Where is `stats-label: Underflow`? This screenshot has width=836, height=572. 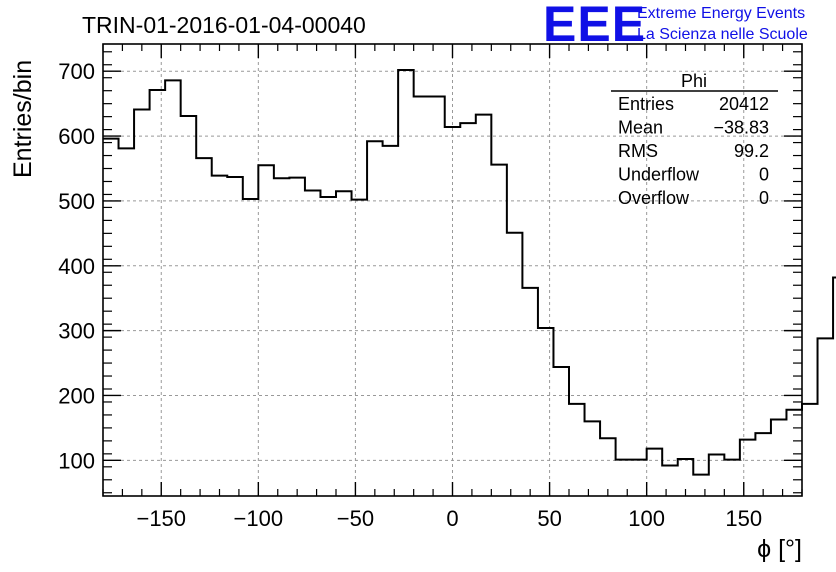
stats-label: Underflow is located at coordinates (659, 175).